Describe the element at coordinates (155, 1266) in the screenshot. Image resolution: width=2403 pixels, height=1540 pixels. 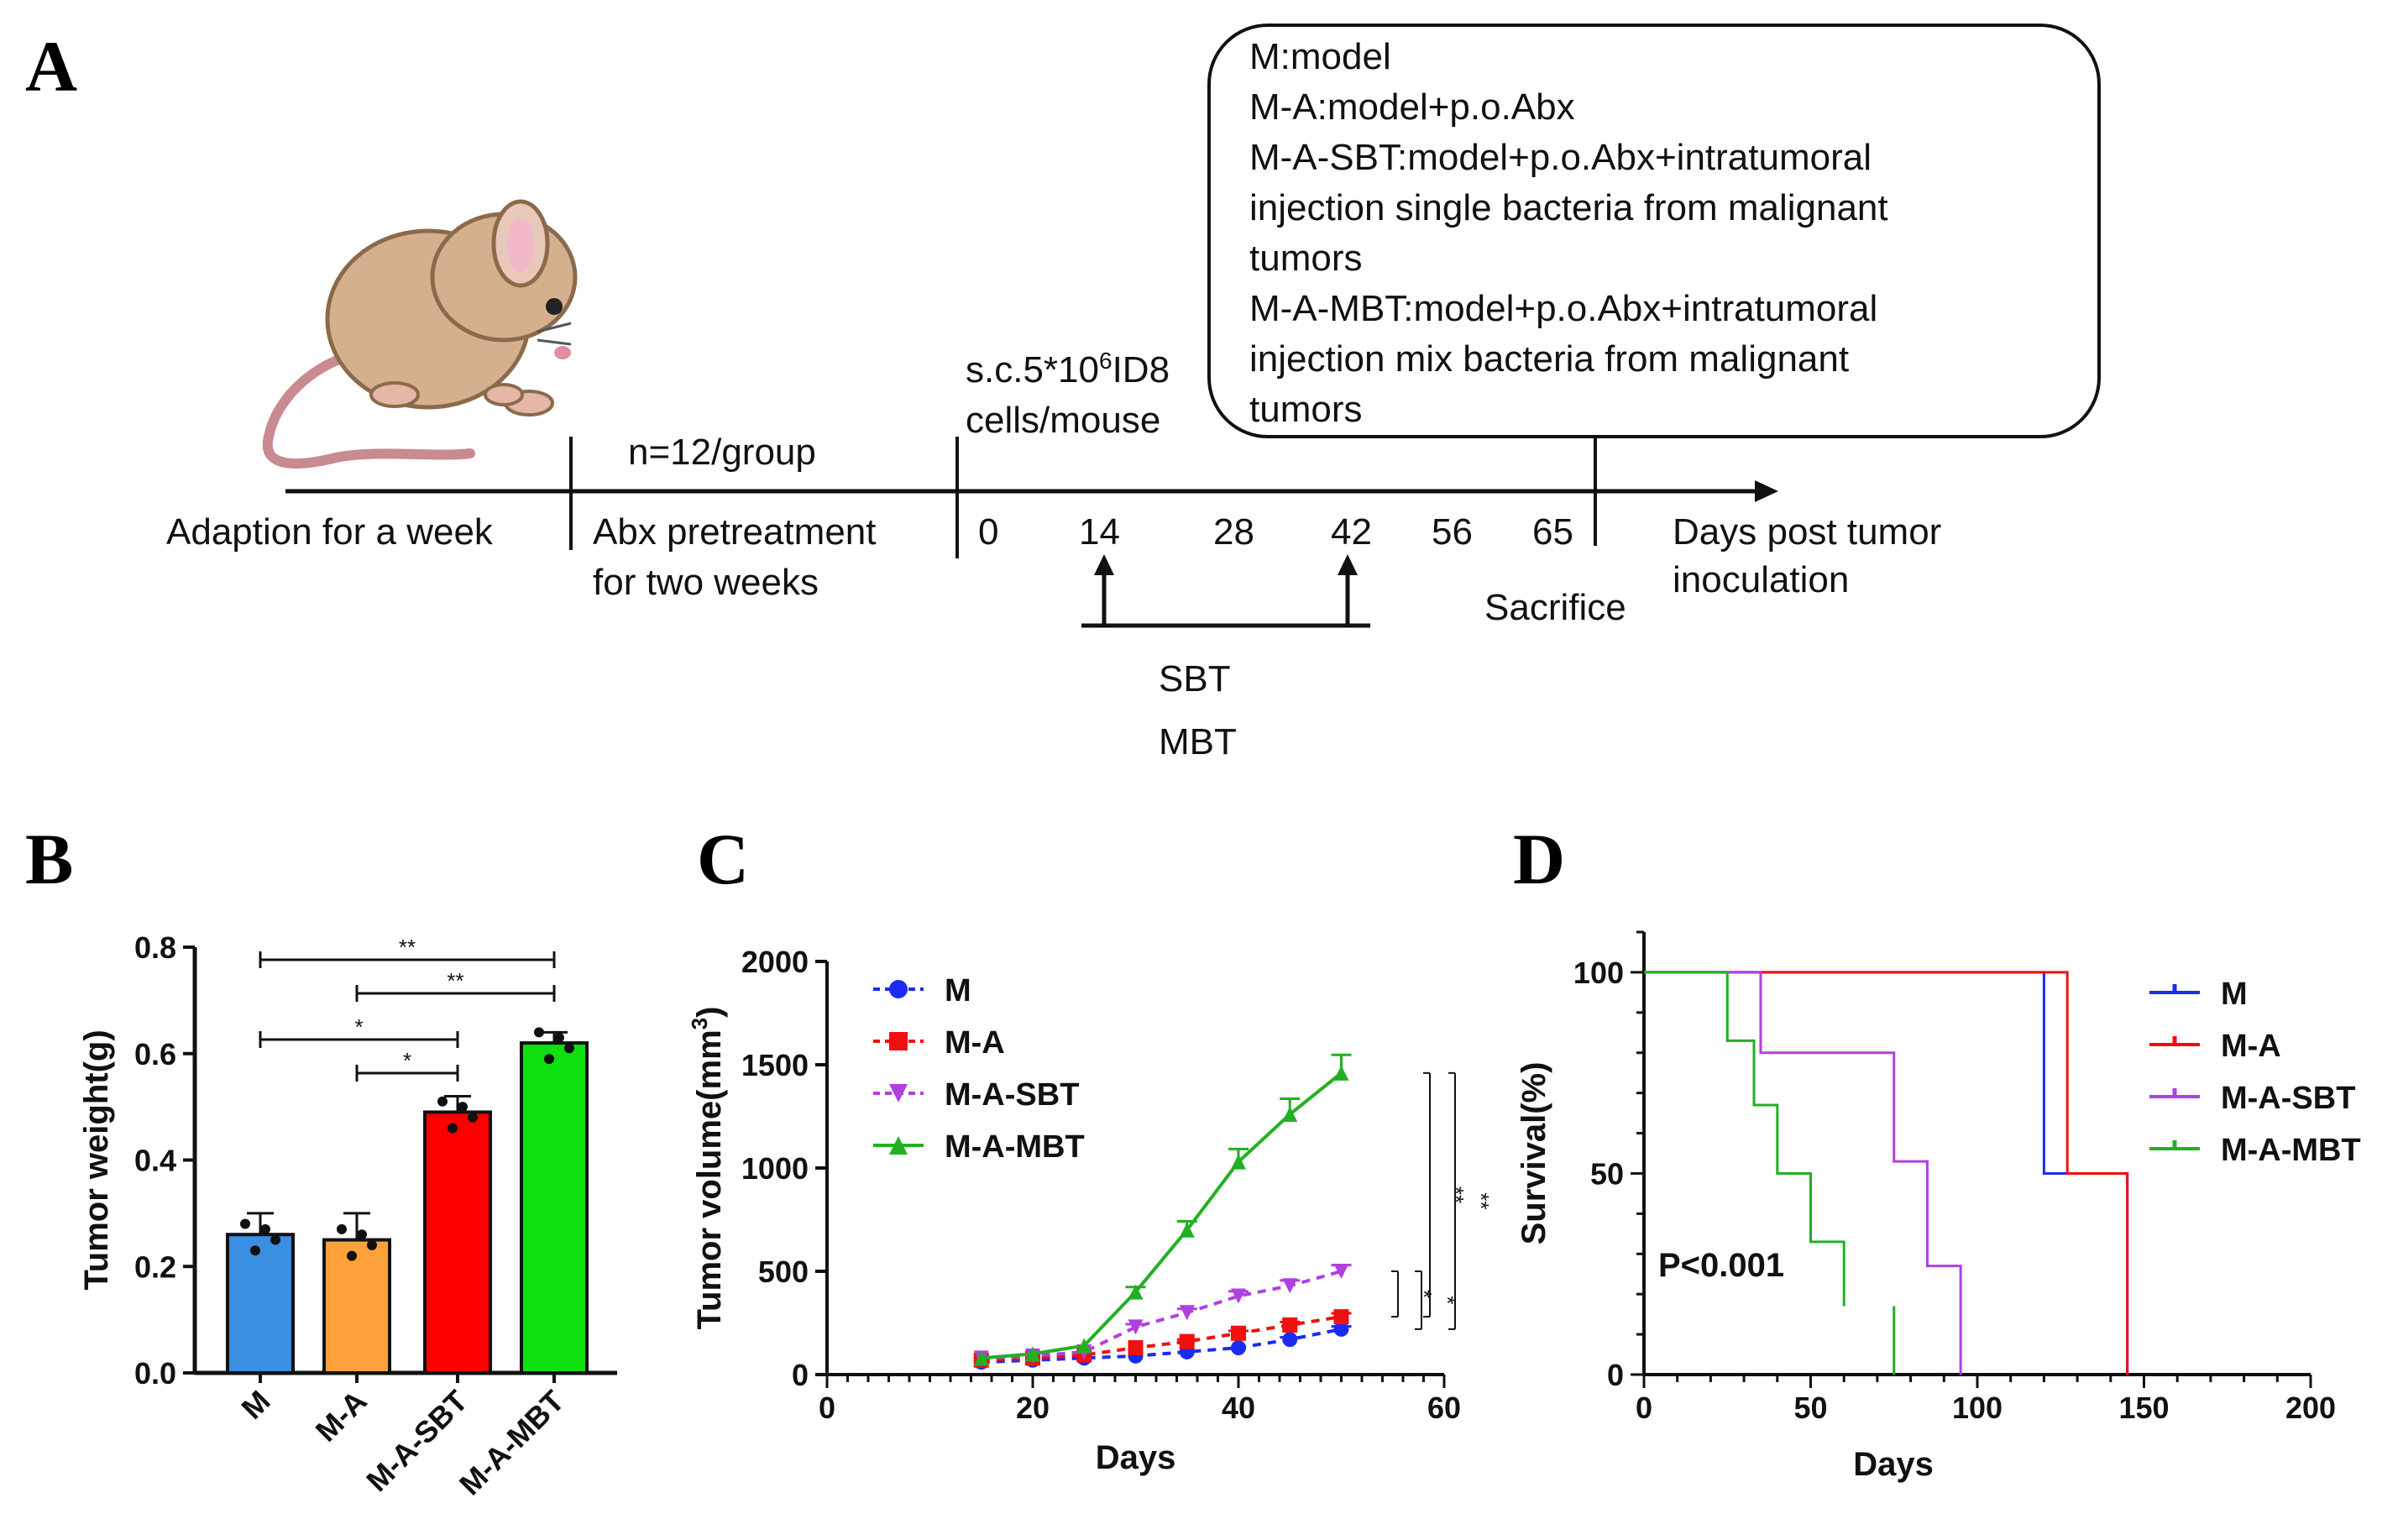
I see `y-tick-label: 0.2` at that location.